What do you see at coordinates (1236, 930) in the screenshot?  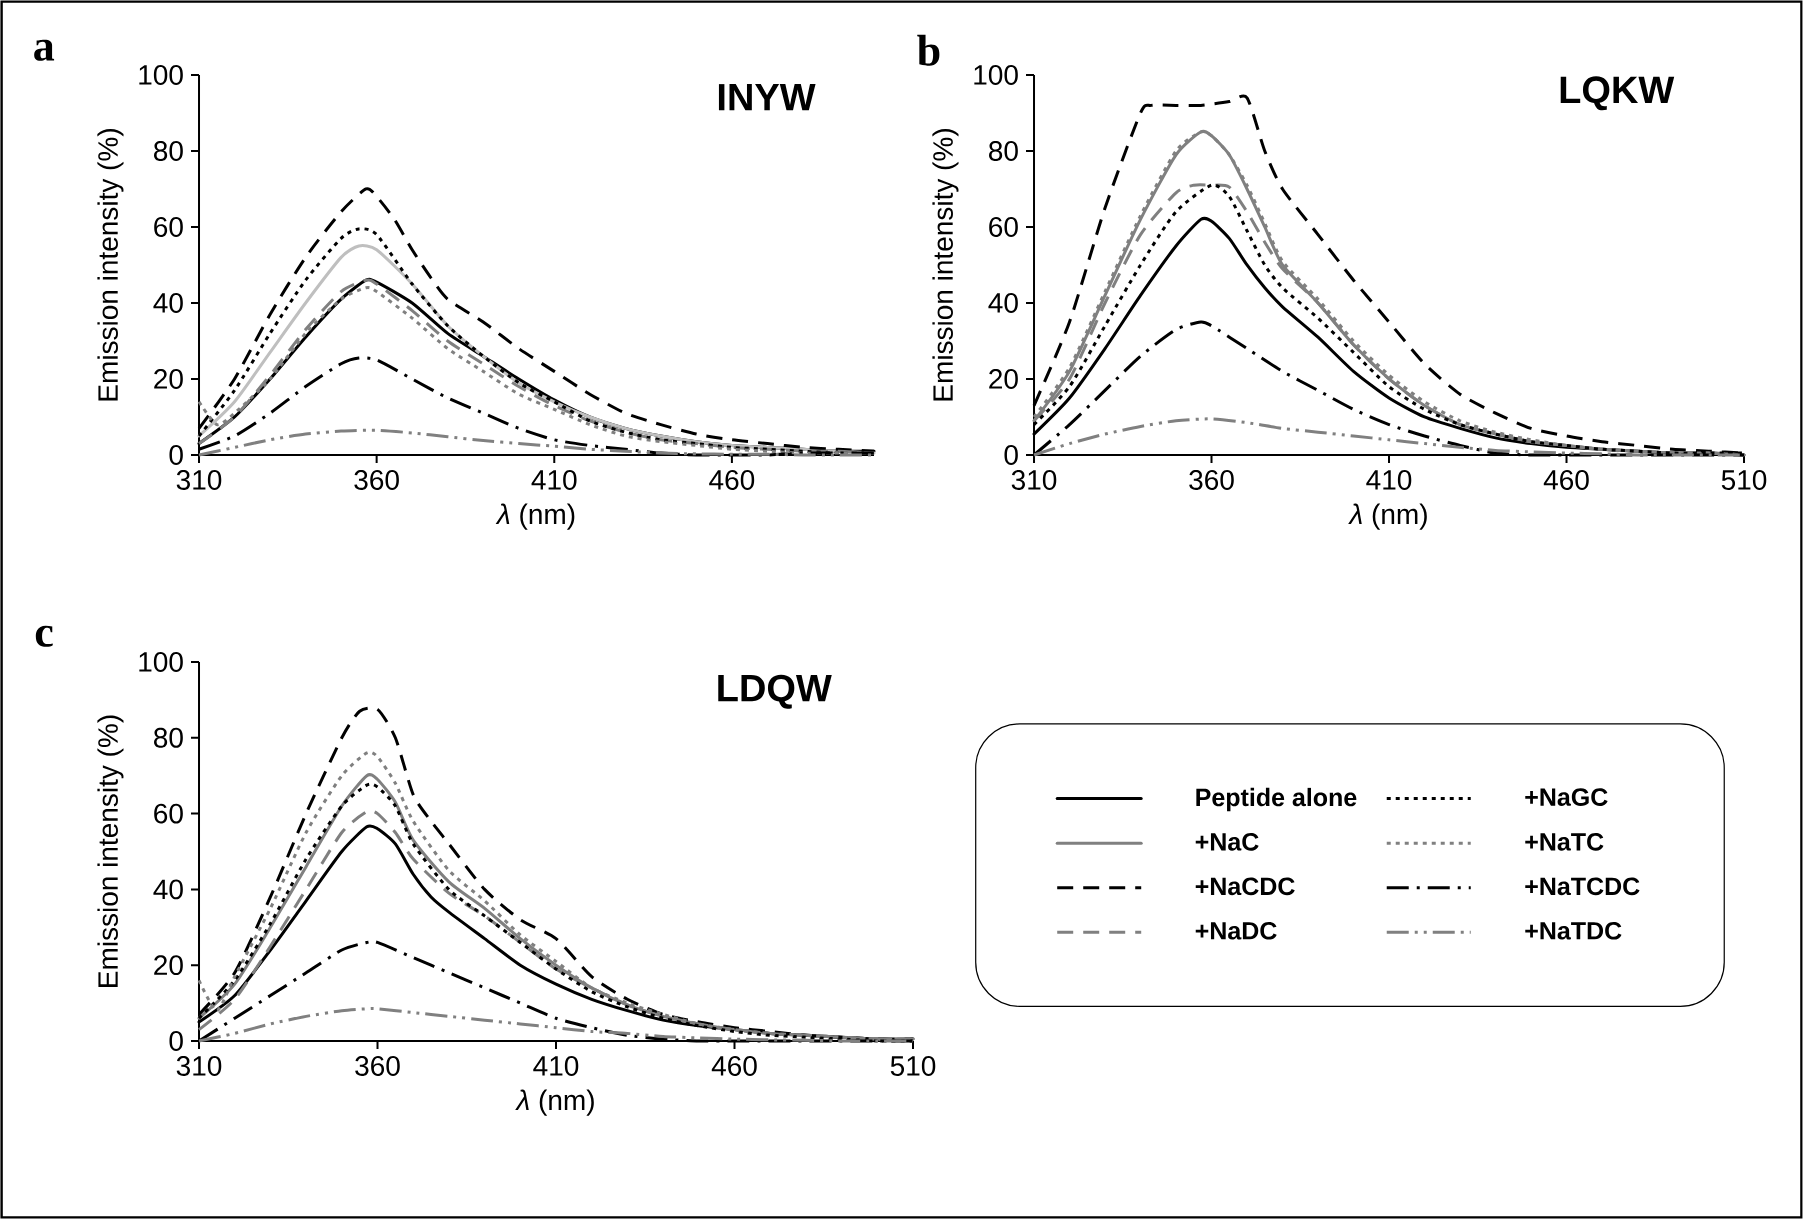 I see `legend-label: +NaDC` at bounding box center [1236, 930].